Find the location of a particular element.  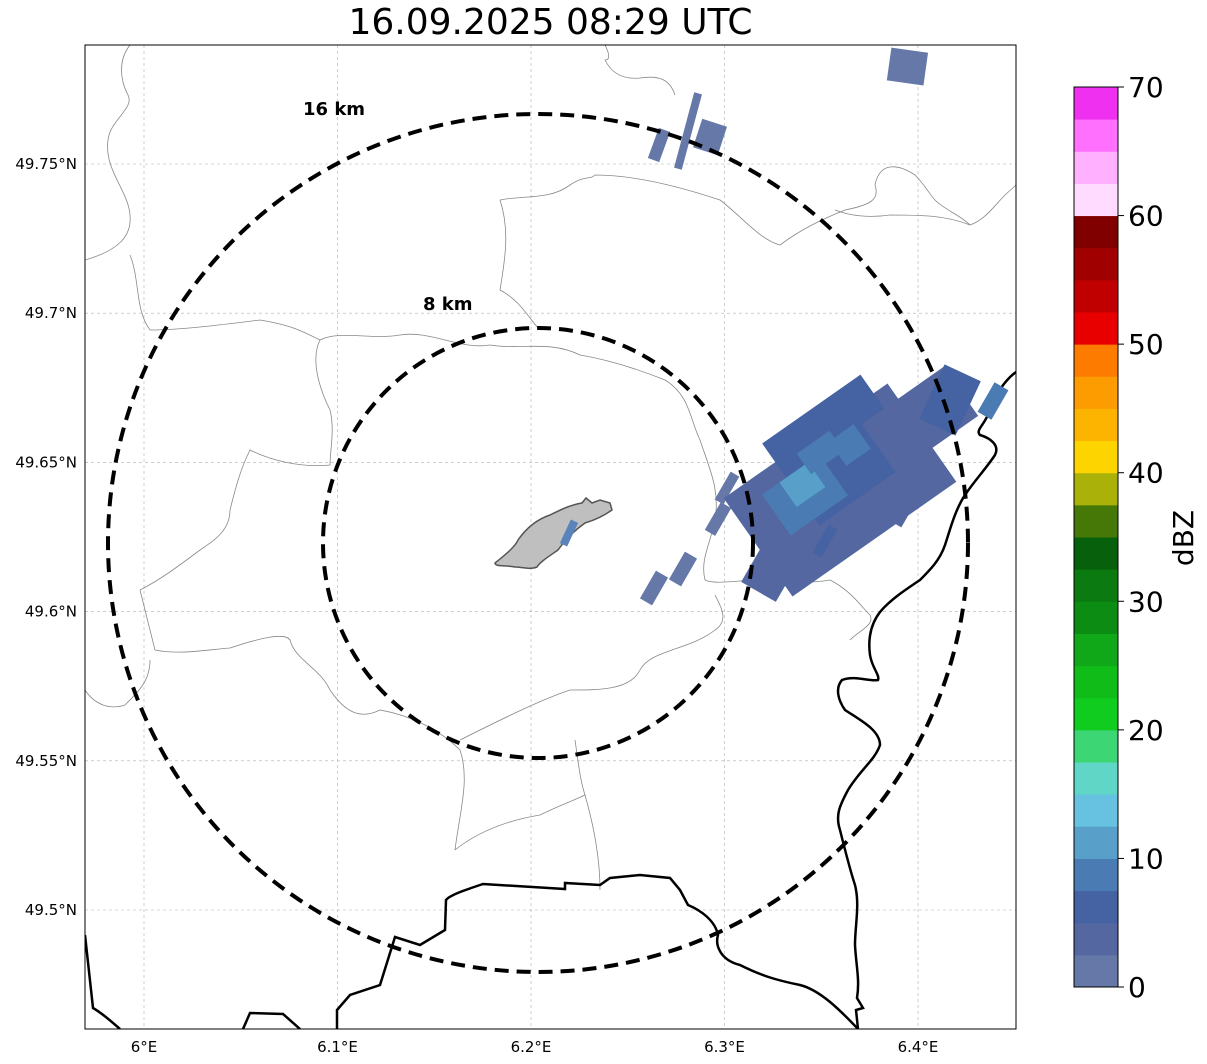

colorbar: 0 10 20 30 40 50 60 70 is located at coordinates (1118, 537).